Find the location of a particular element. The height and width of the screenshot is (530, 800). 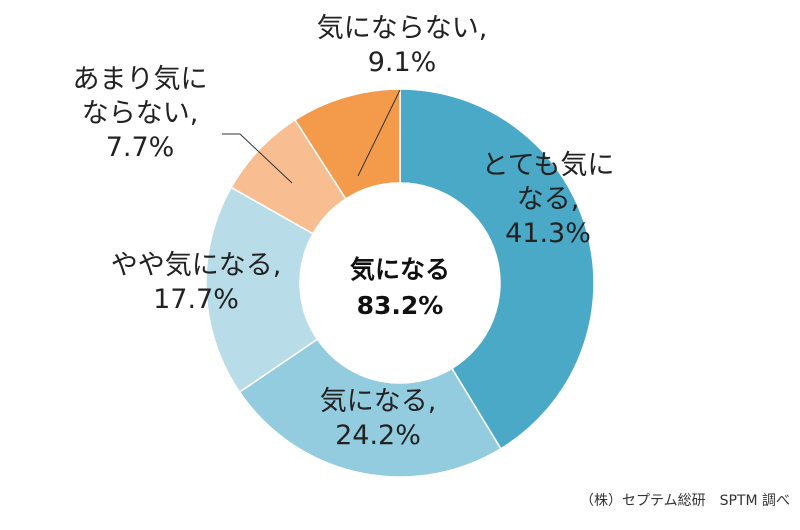

slice-5-leader-line is located at coordinates (379, 133).